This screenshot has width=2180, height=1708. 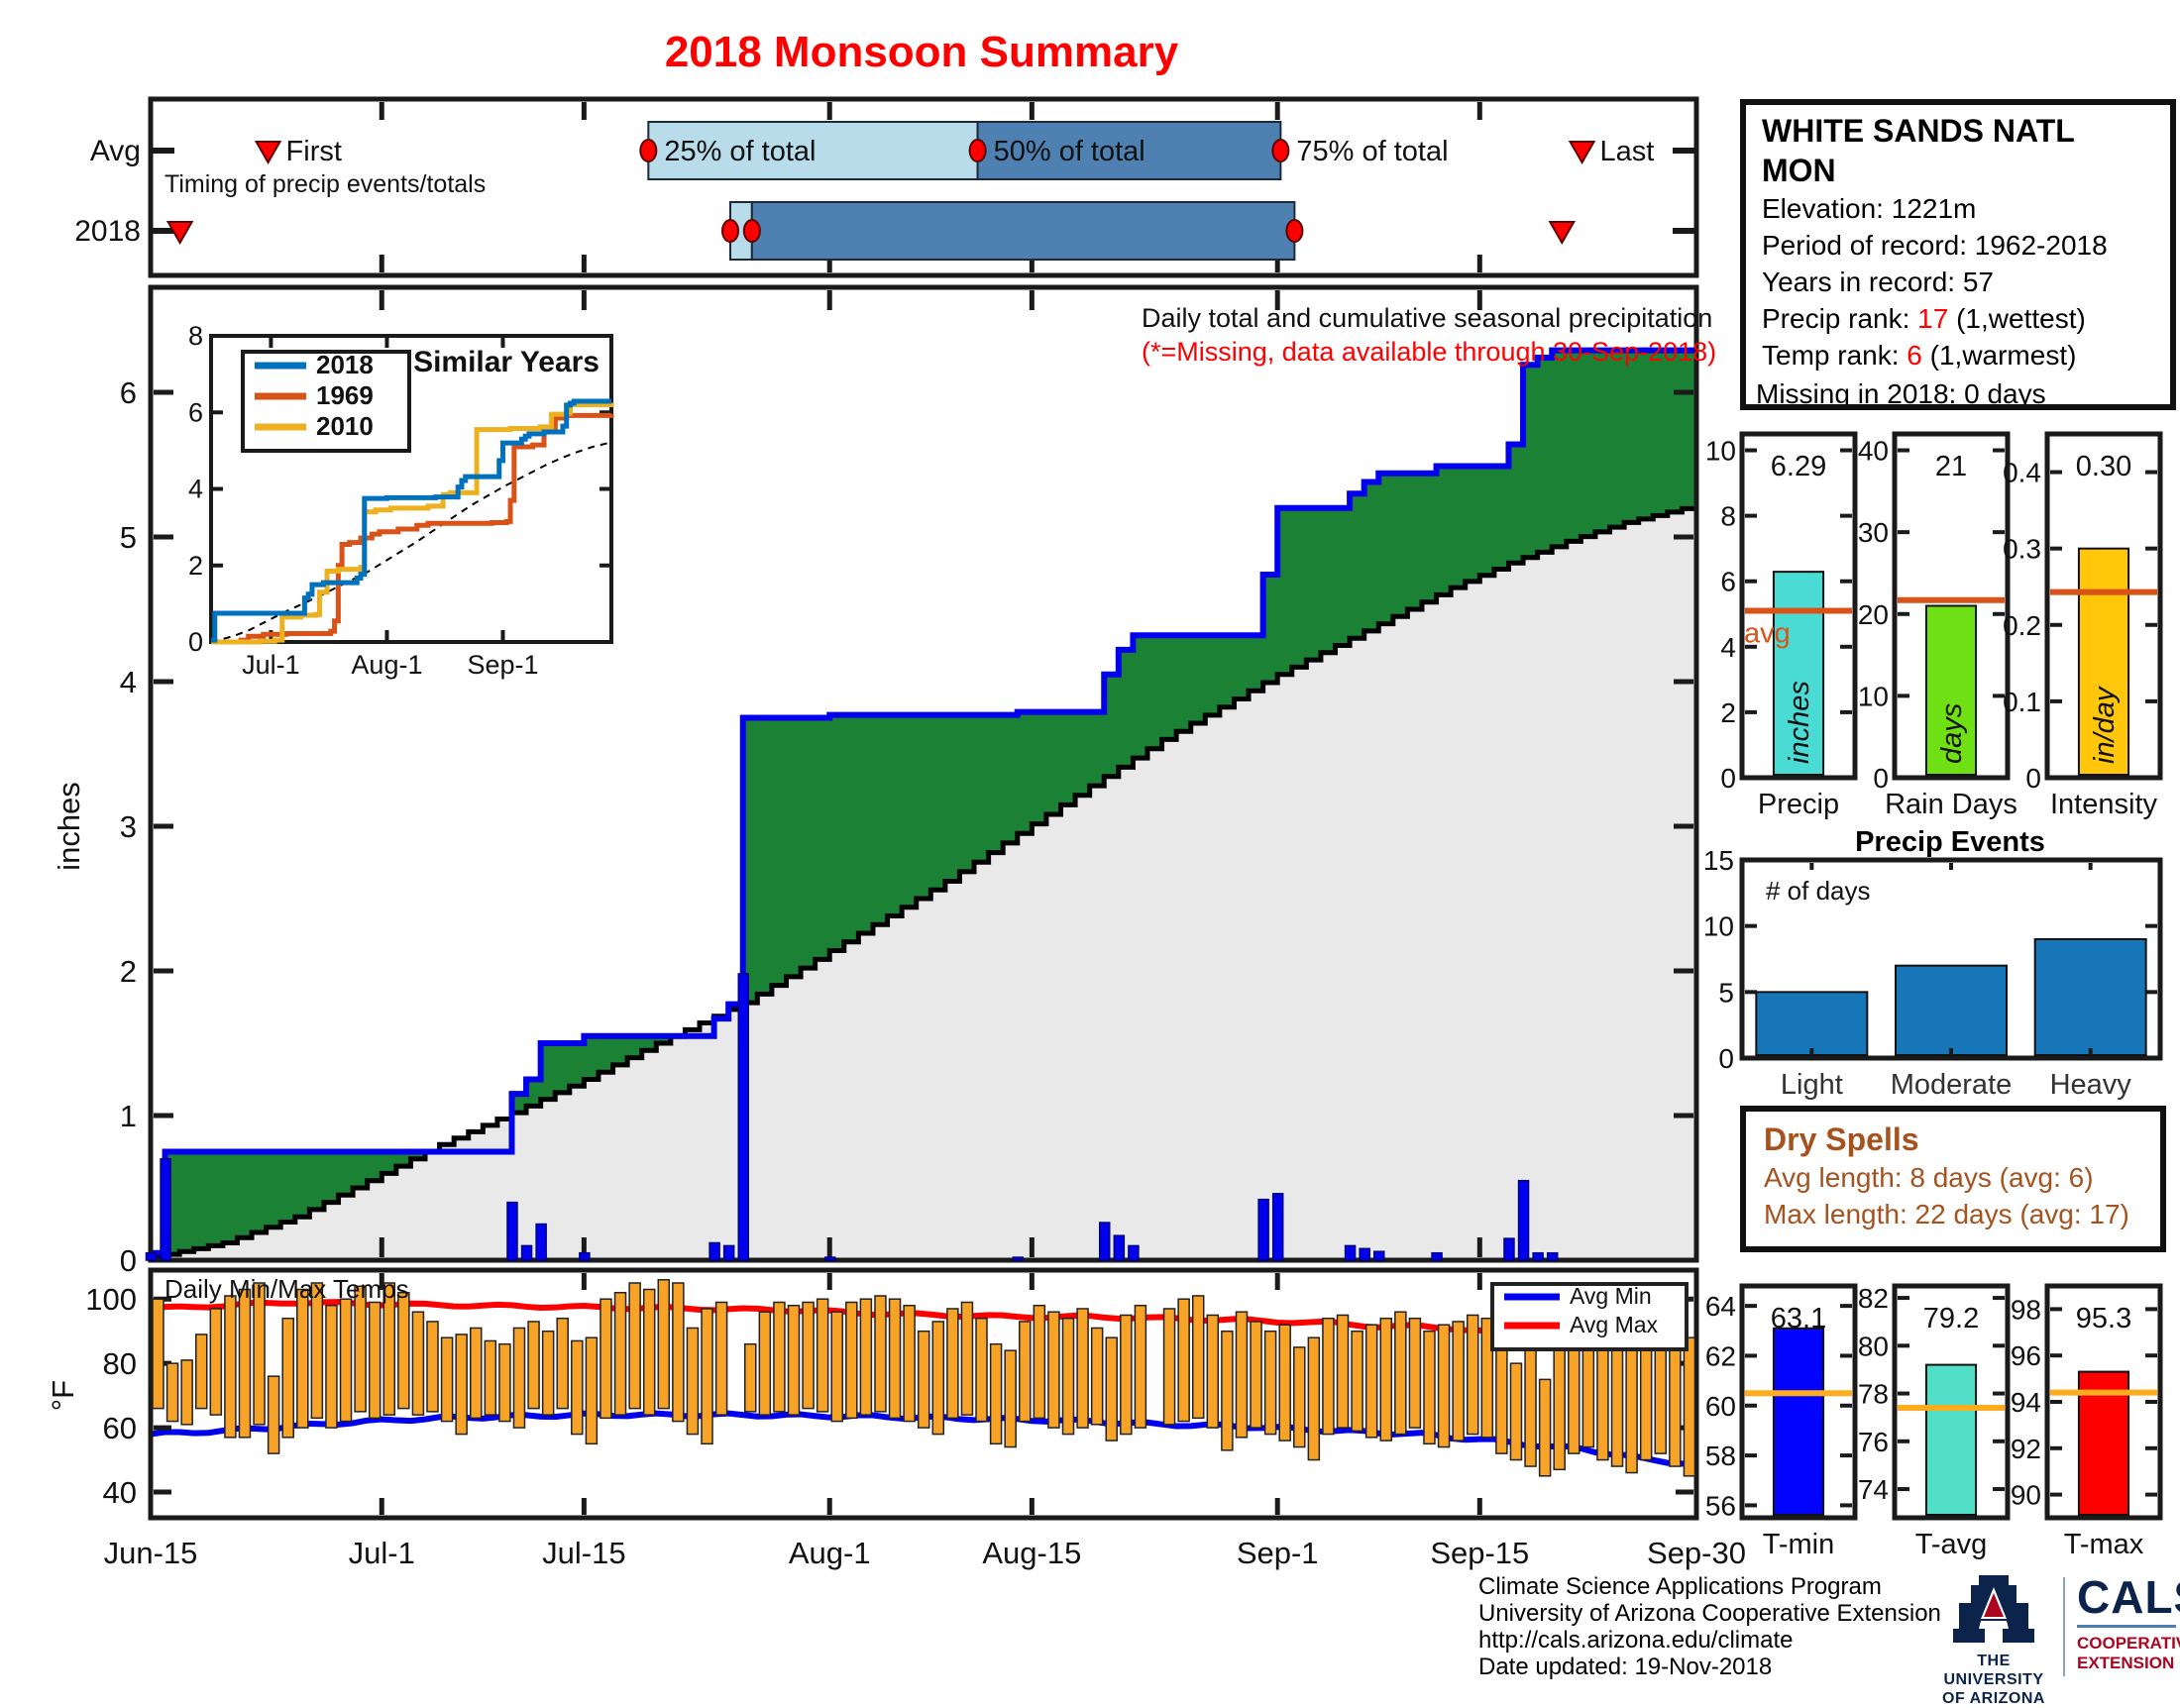 What do you see at coordinates (1627, 151) in the screenshot?
I see `svg-text: Last` at bounding box center [1627, 151].